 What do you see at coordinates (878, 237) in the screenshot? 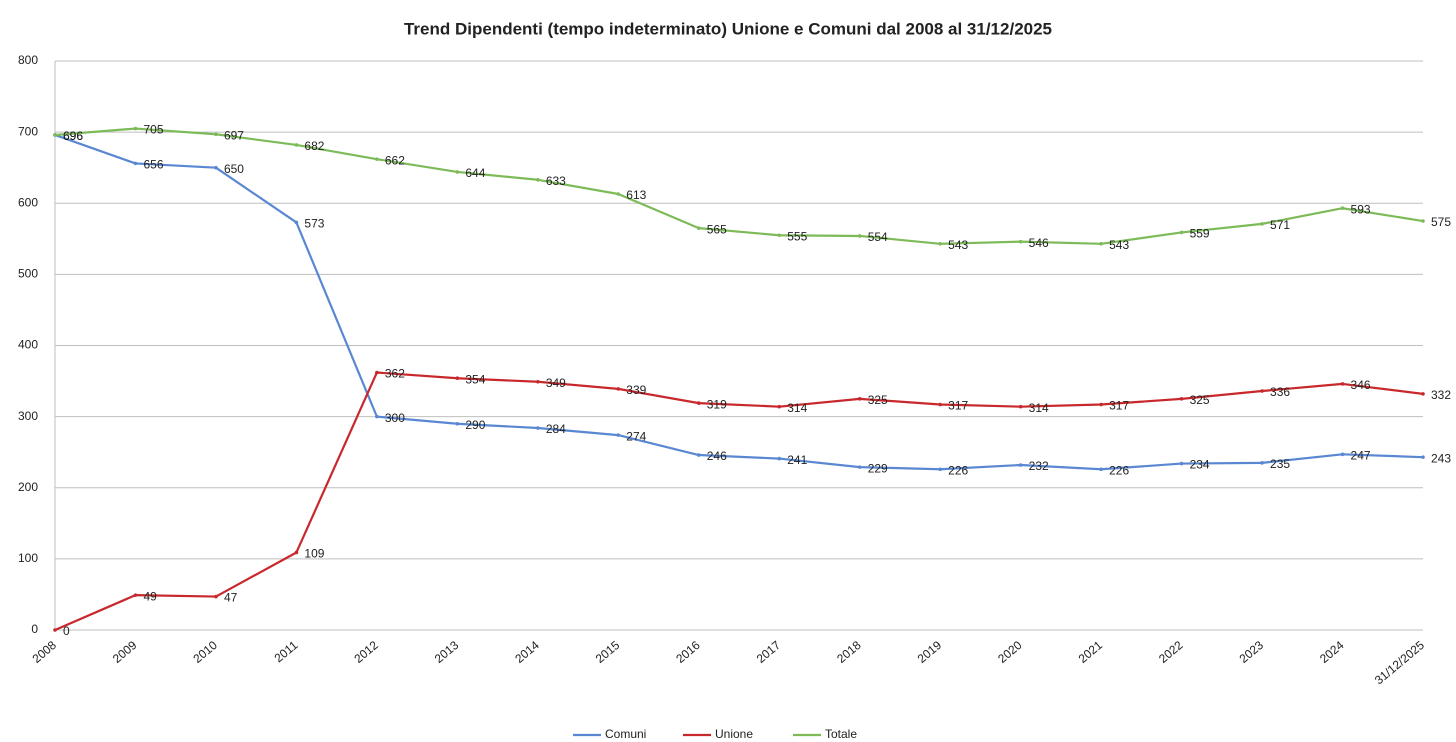
I see `data-label: 554` at bounding box center [878, 237].